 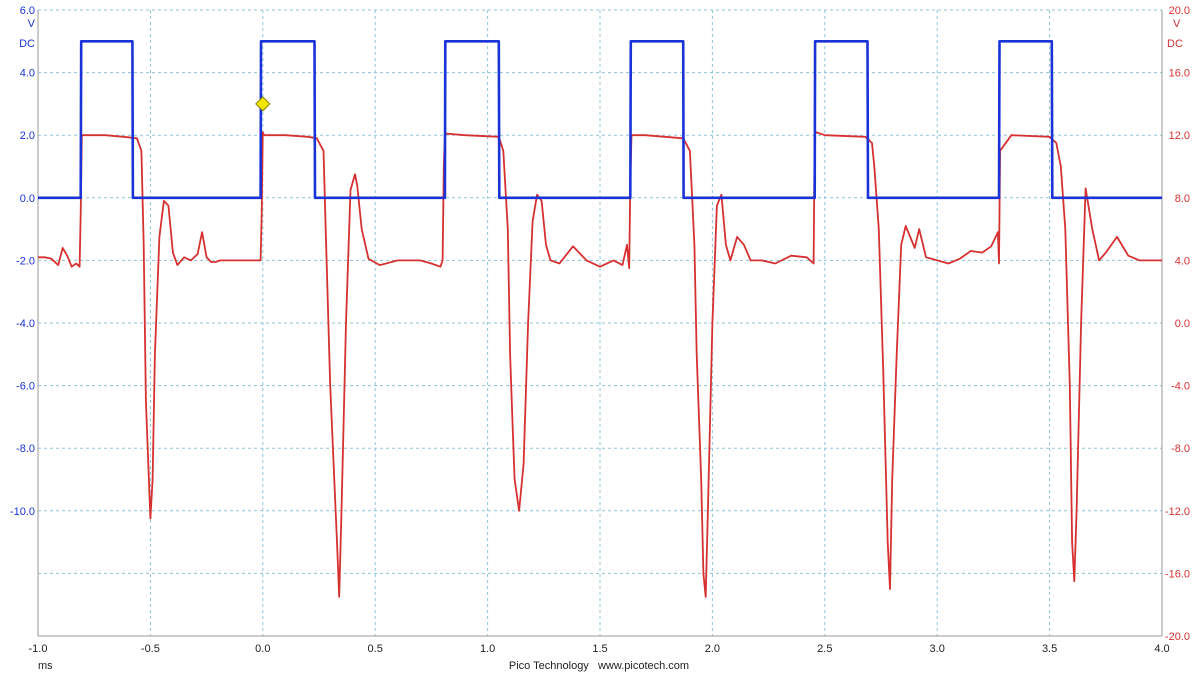 I want to click on x-tick-label: 1.0, so click(x=487, y=649).